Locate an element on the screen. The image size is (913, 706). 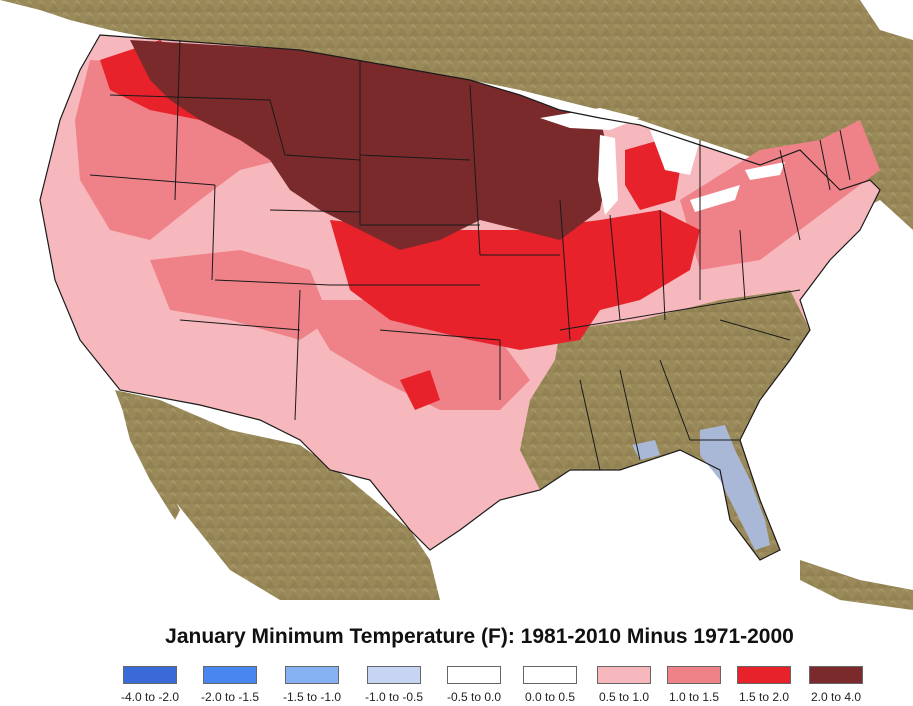
legend-label: 0.5 to 1.0 is located at coordinates (624, 697).